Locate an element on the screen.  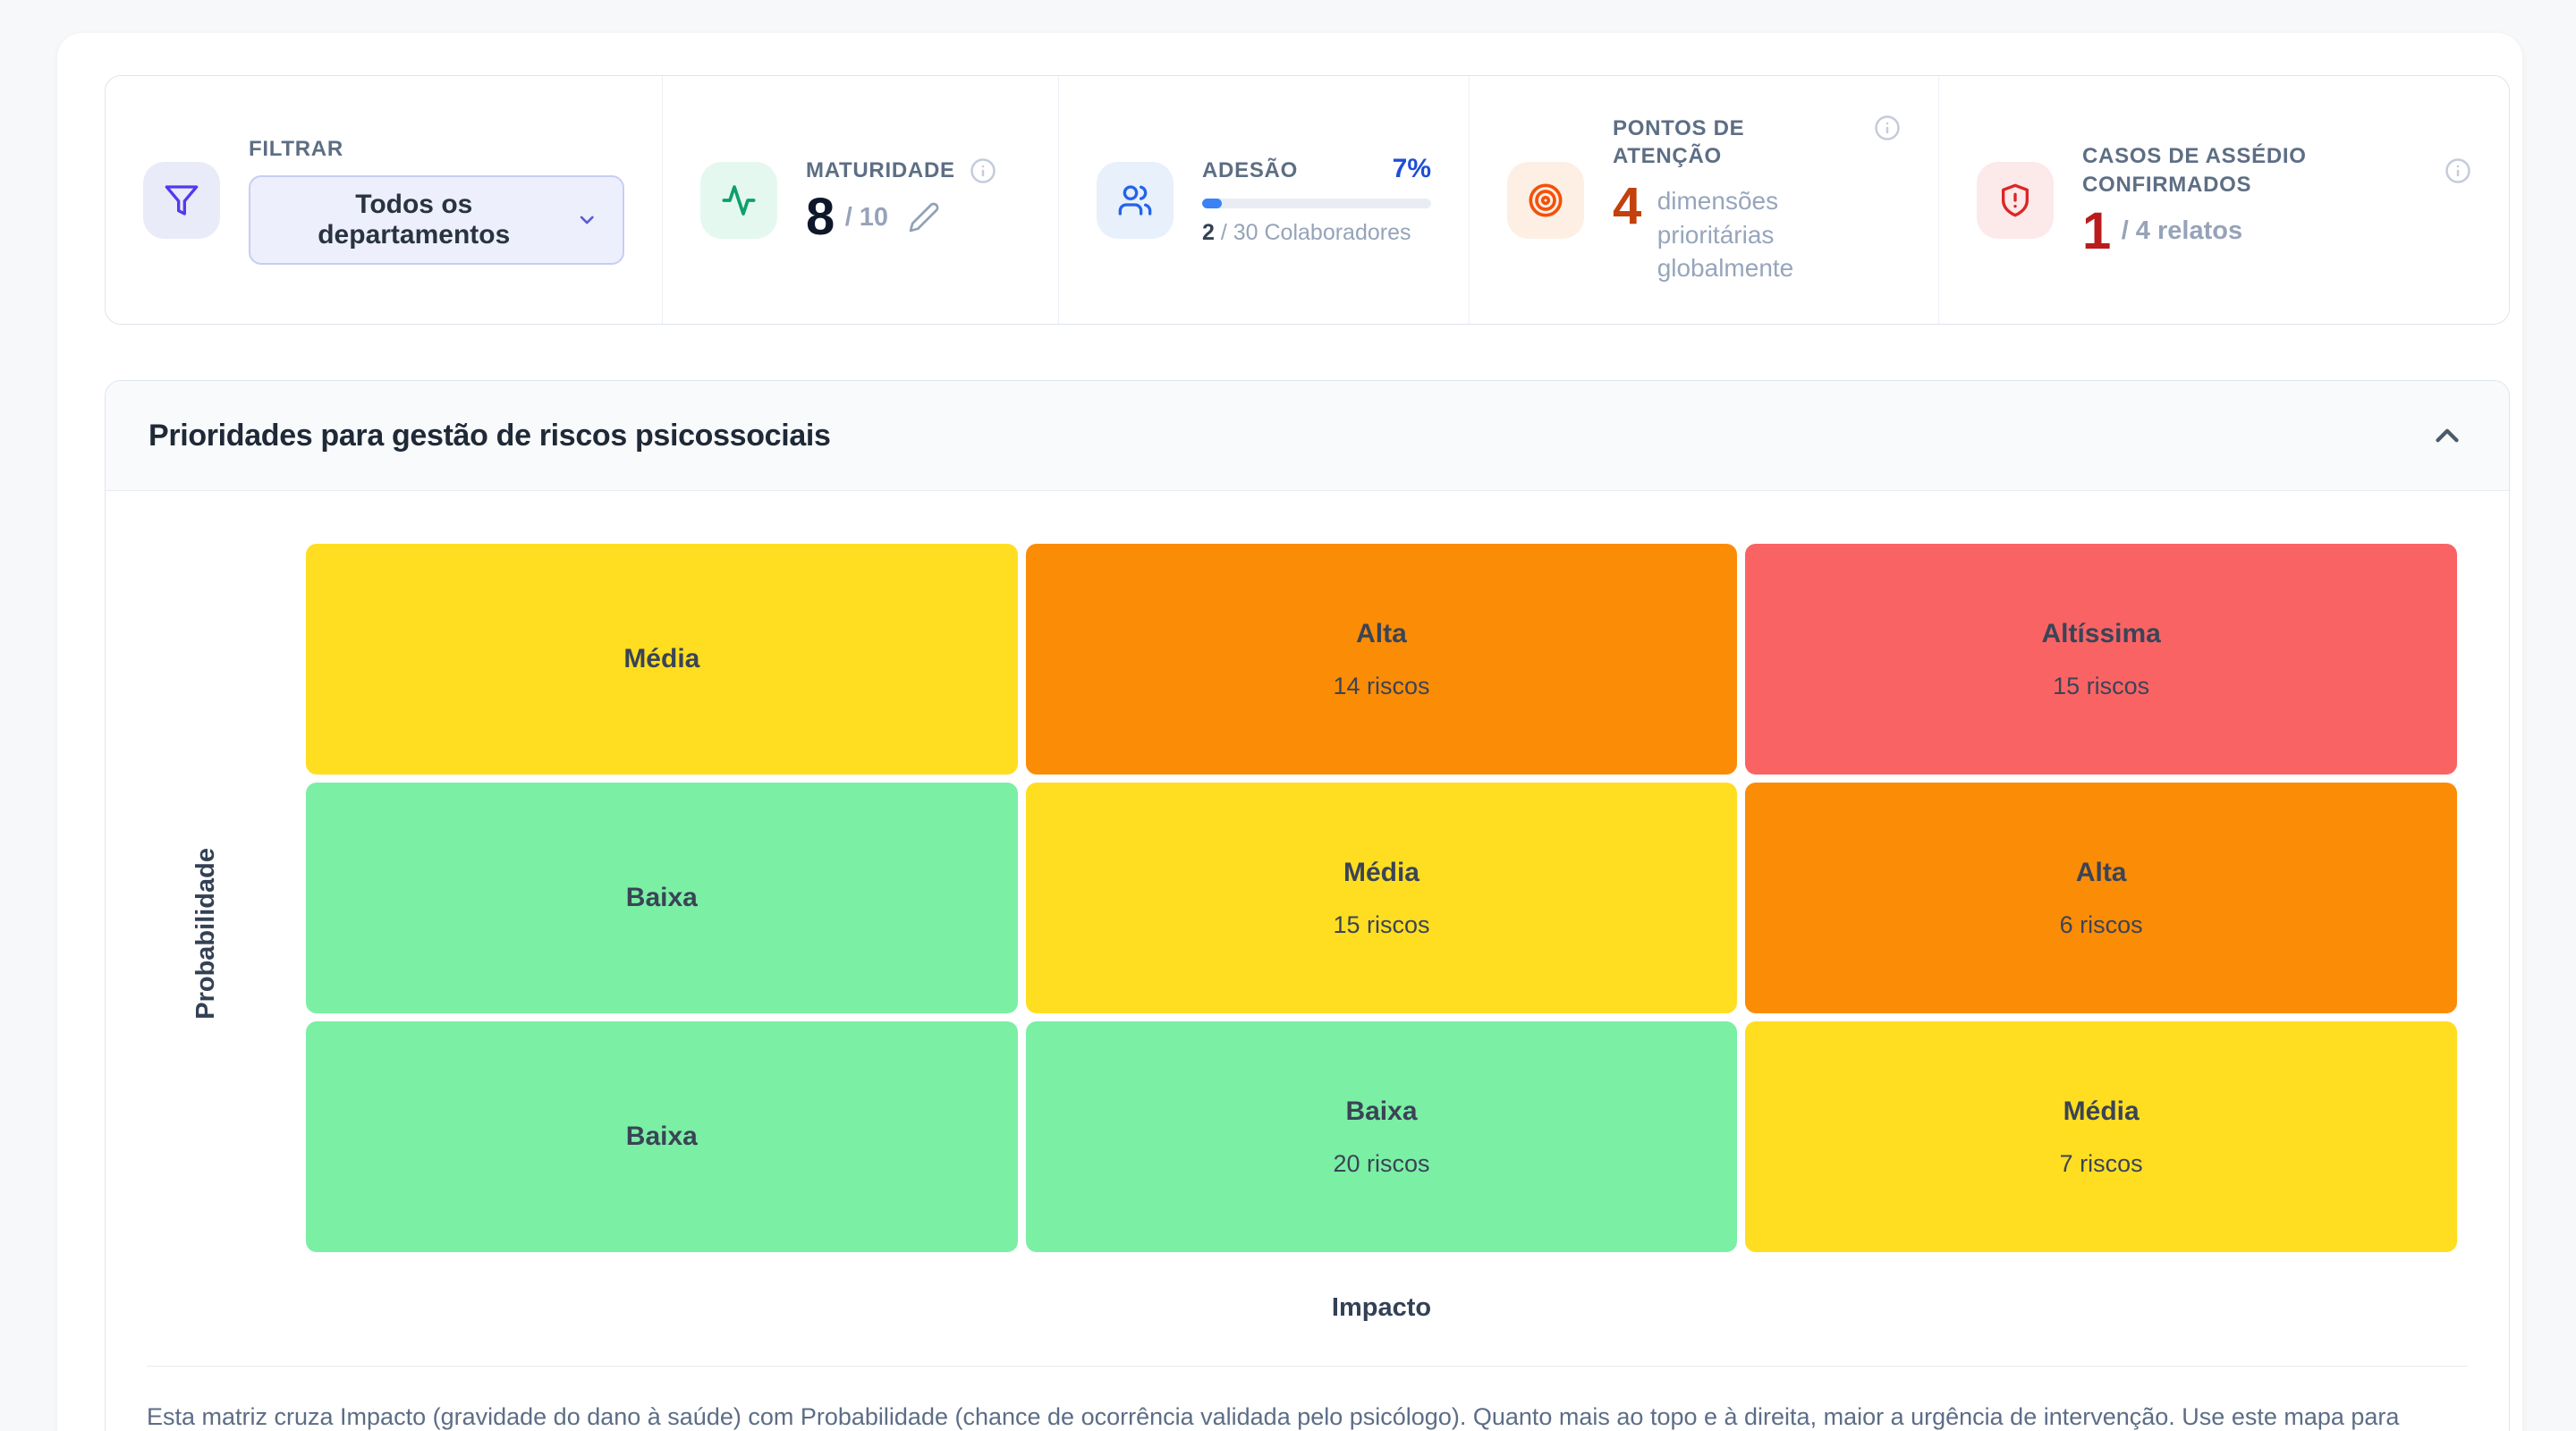
activity-pulse-icon is located at coordinates (739, 200).